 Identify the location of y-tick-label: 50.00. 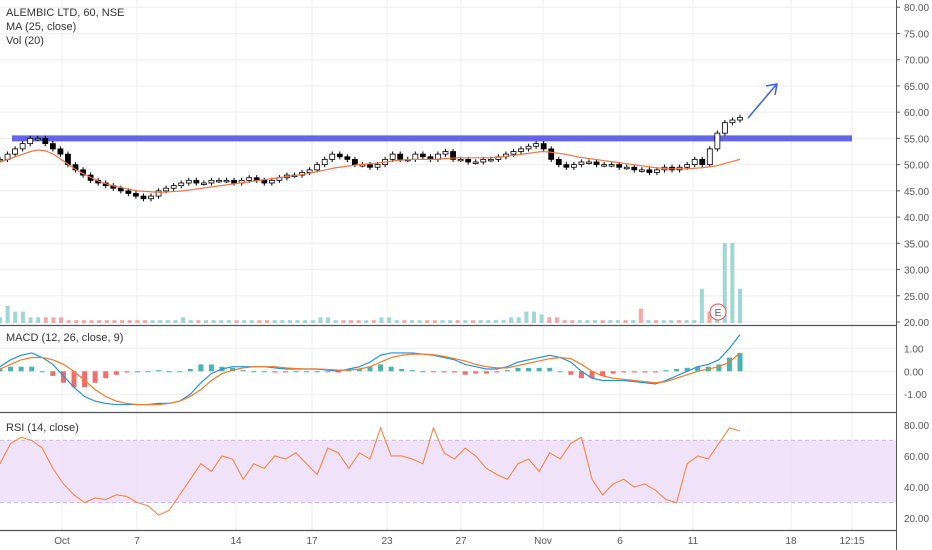
(916, 166).